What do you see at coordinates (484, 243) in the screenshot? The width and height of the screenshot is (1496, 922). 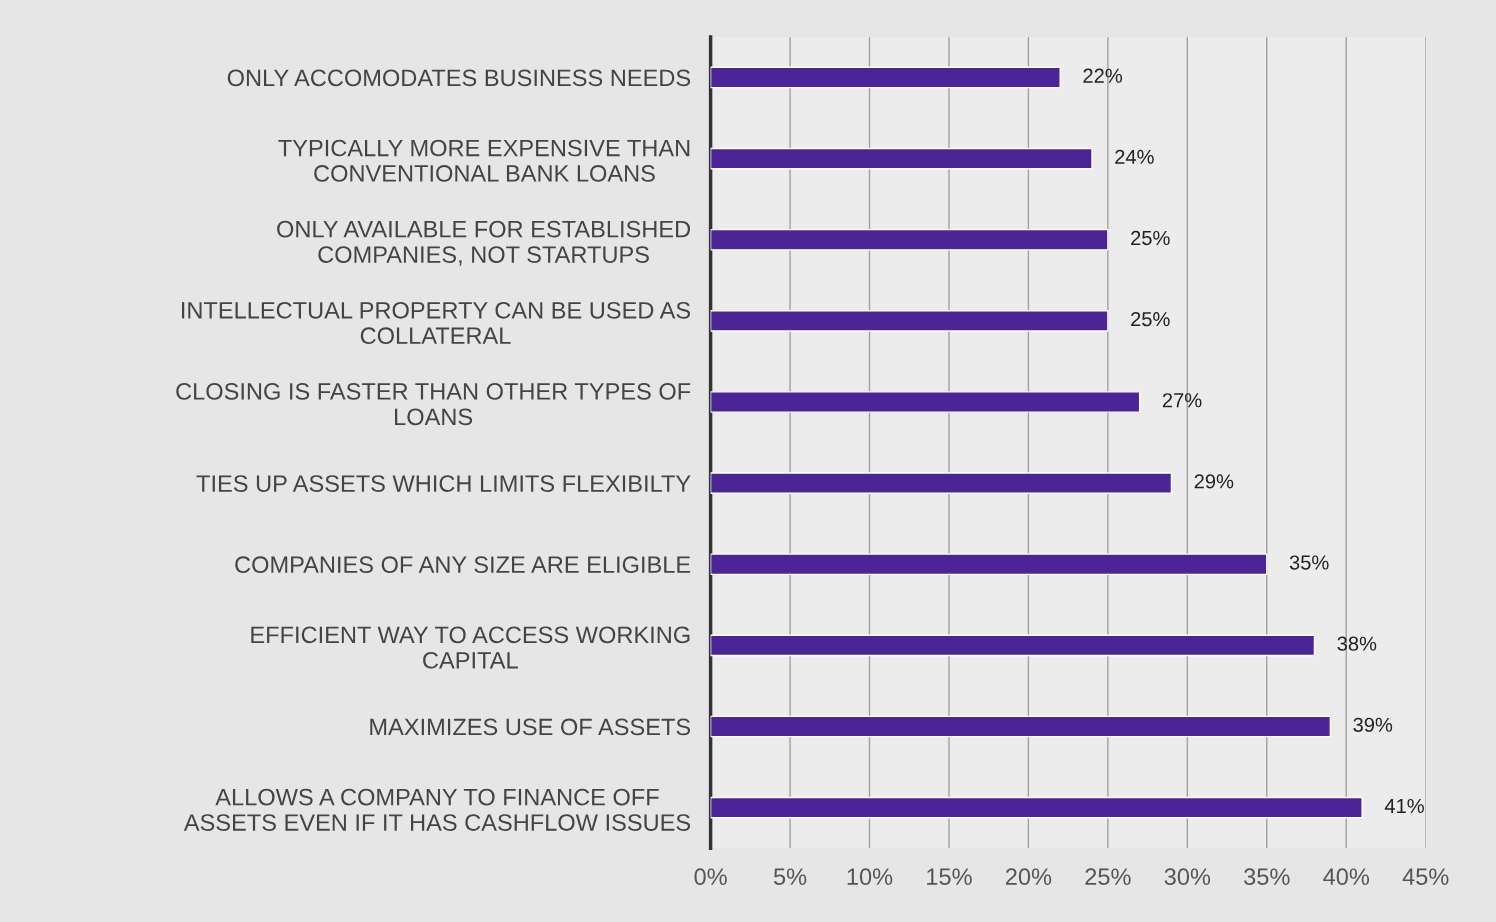 I see `y-tick-label: ONLY AVAILABLE FOR ESTABLISHED COMPANIES, NOT STARTUPS` at bounding box center [484, 243].